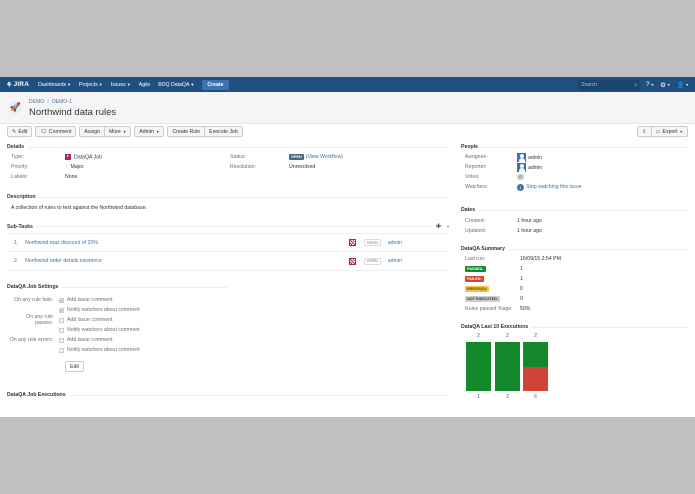 The height and width of the screenshot is (494, 695). Describe the element at coordinates (118, 131) in the screenshot. I see `more-button: More ▼` at that location.